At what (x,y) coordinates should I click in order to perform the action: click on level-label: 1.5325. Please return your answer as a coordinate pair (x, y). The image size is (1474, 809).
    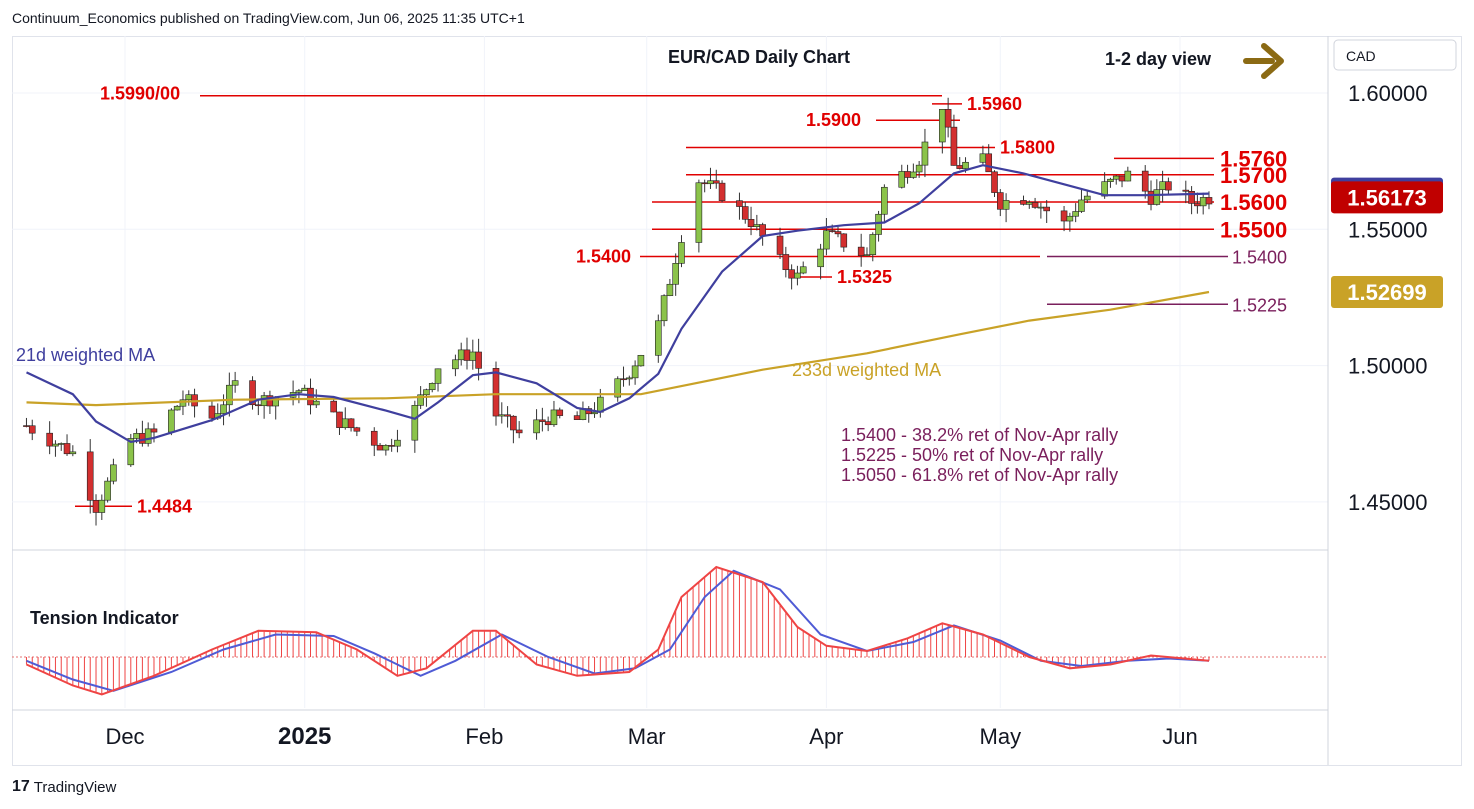
    Looking at the image, I should click on (864, 277).